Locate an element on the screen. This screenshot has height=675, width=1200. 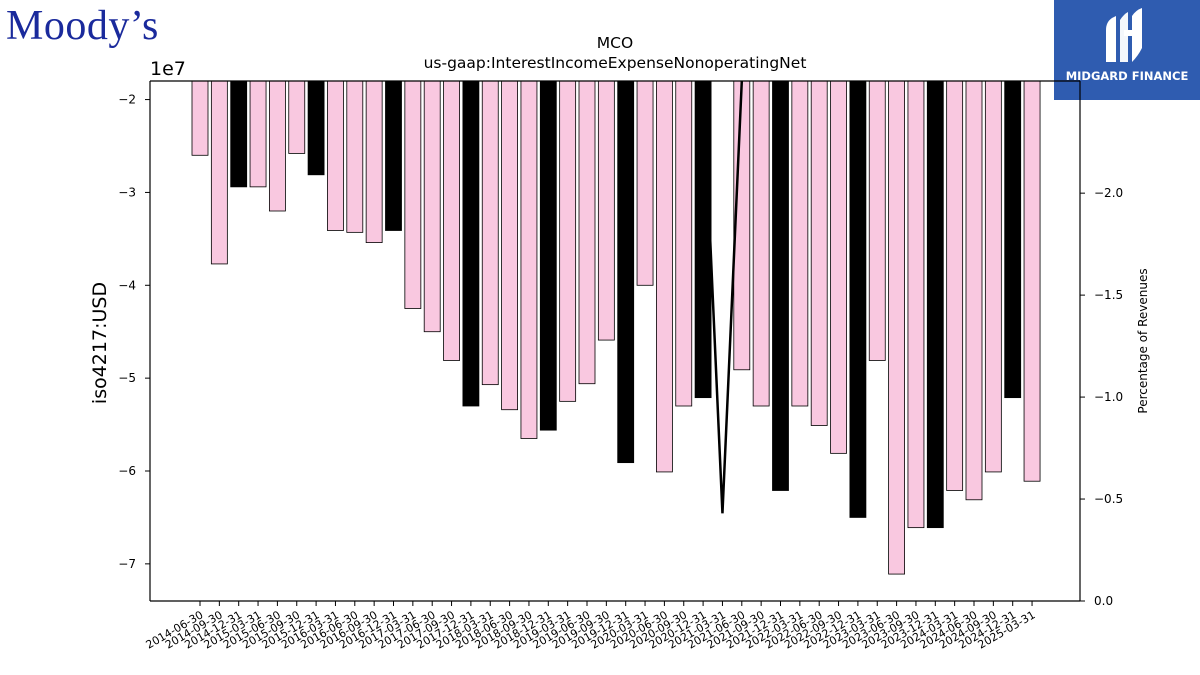
y2-tick-label: 0.0 is located at coordinates (1103, 601).